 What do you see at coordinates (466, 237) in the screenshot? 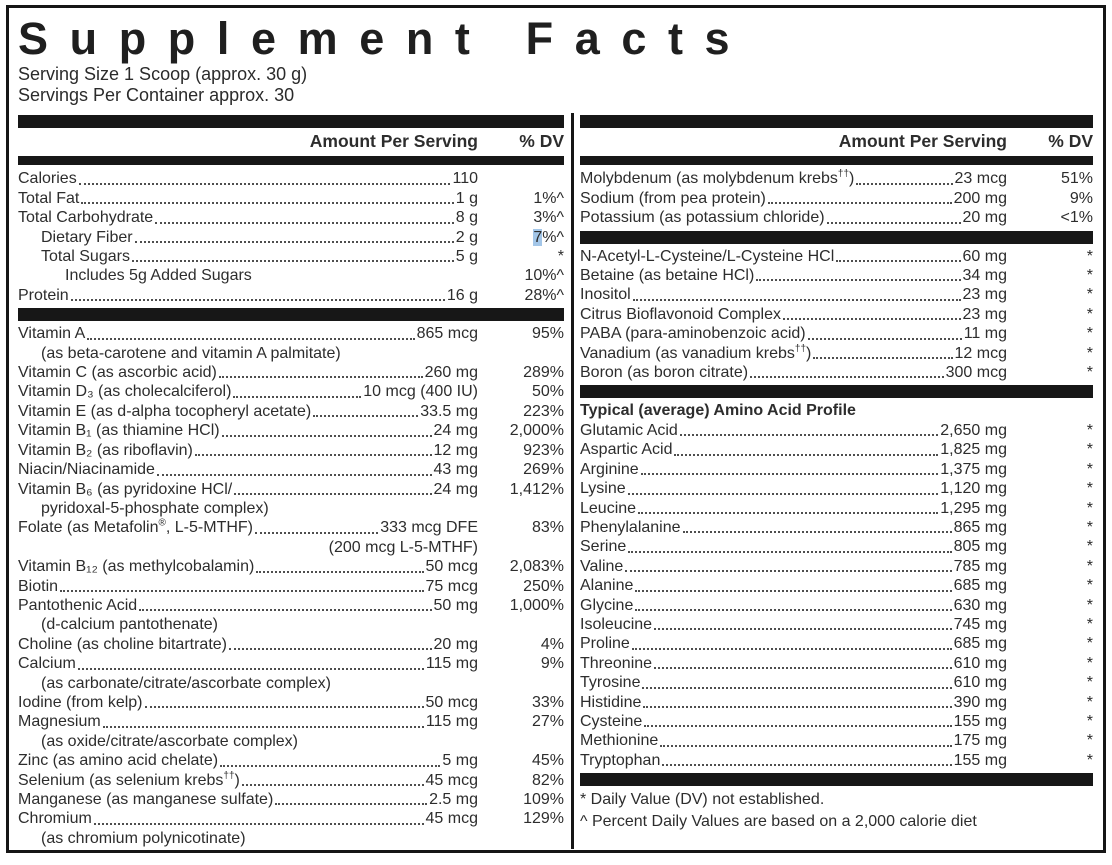
I see `nutrient-amount: 2 g` at bounding box center [466, 237].